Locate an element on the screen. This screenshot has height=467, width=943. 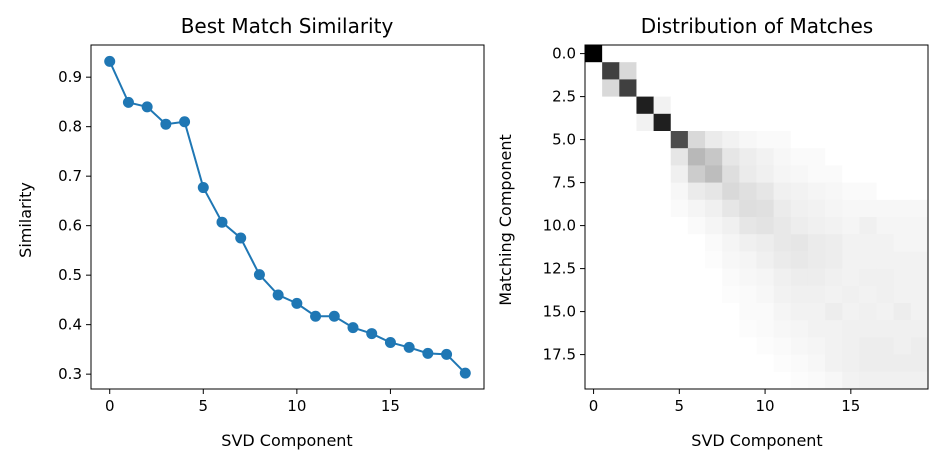
left-x-tick-label: 10 is located at coordinates (296, 406).